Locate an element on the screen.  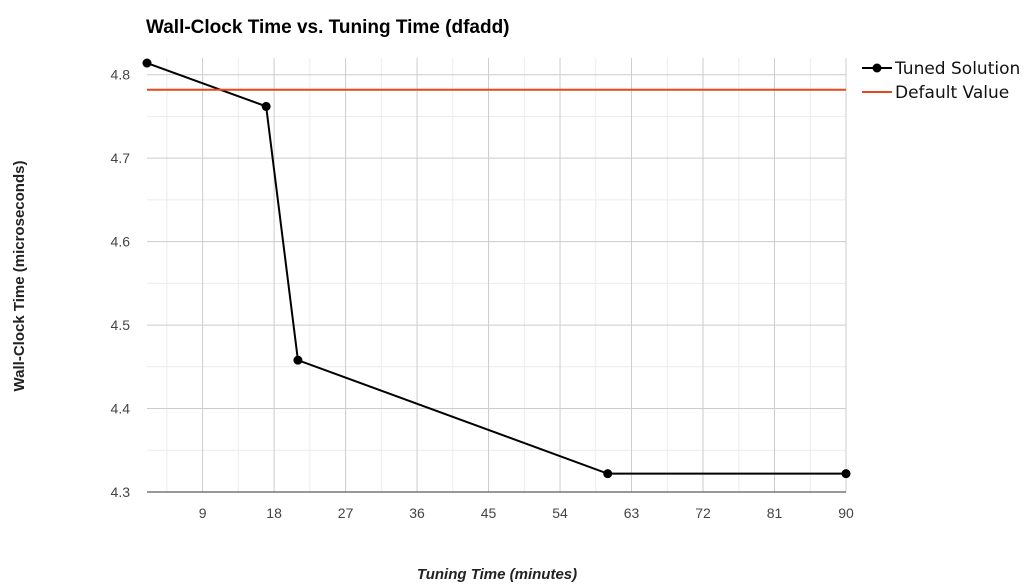
x-tick-label: 90 is located at coordinates (846, 513).